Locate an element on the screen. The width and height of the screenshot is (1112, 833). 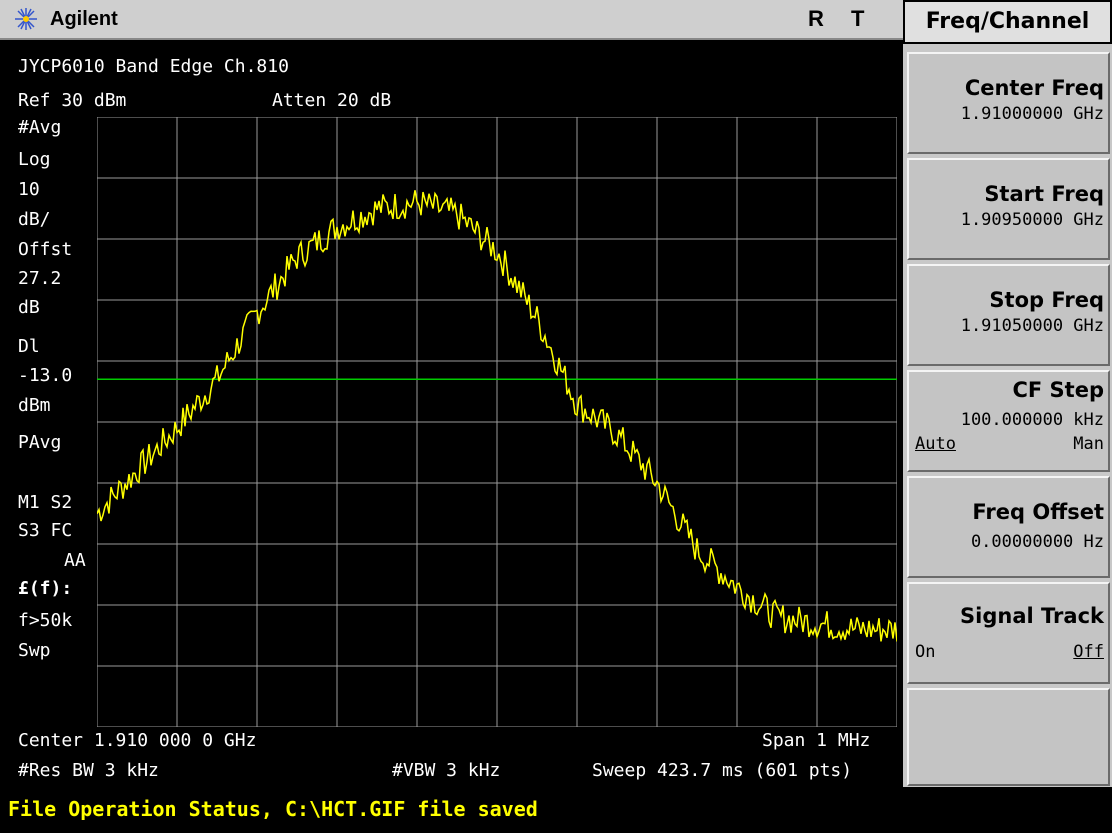
agilent-logo-icon is located at coordinates (26, 19).